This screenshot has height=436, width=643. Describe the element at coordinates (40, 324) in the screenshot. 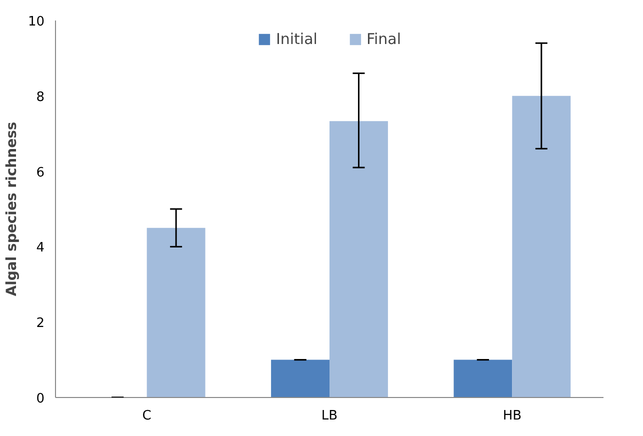

I see `y-tick-label: 2` at that location.